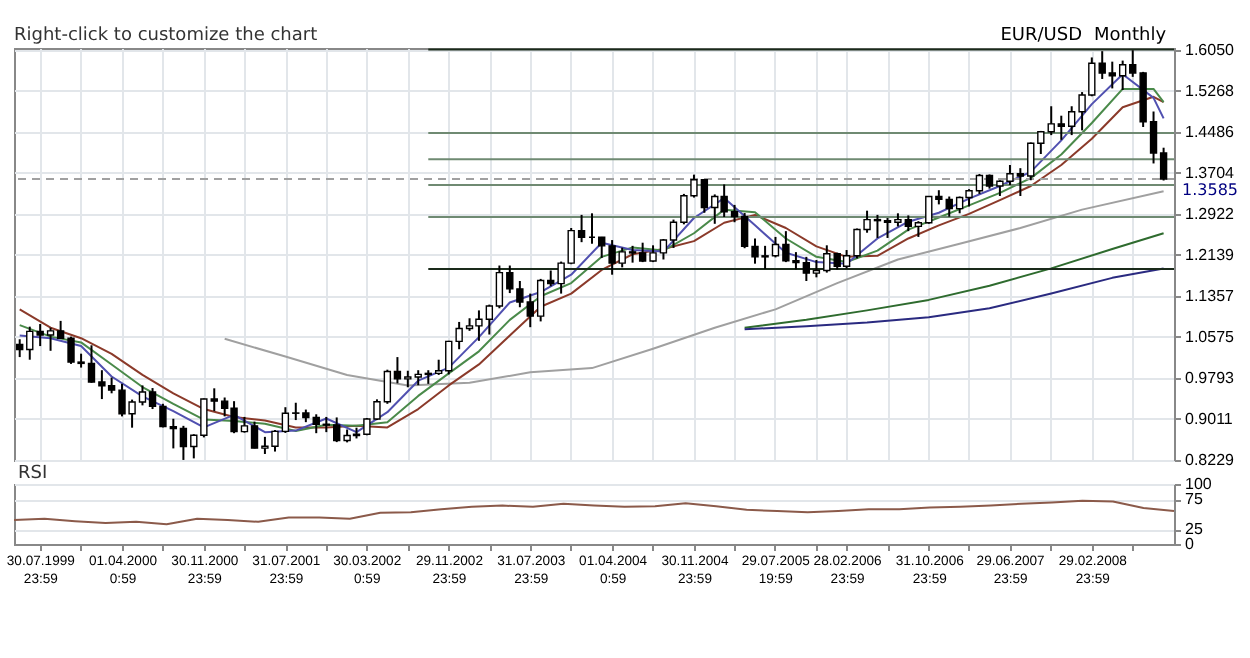  Describe the element at coordinates (1041, 36) in the screenshot. I see `chart-title: EUR/USD` at that location.